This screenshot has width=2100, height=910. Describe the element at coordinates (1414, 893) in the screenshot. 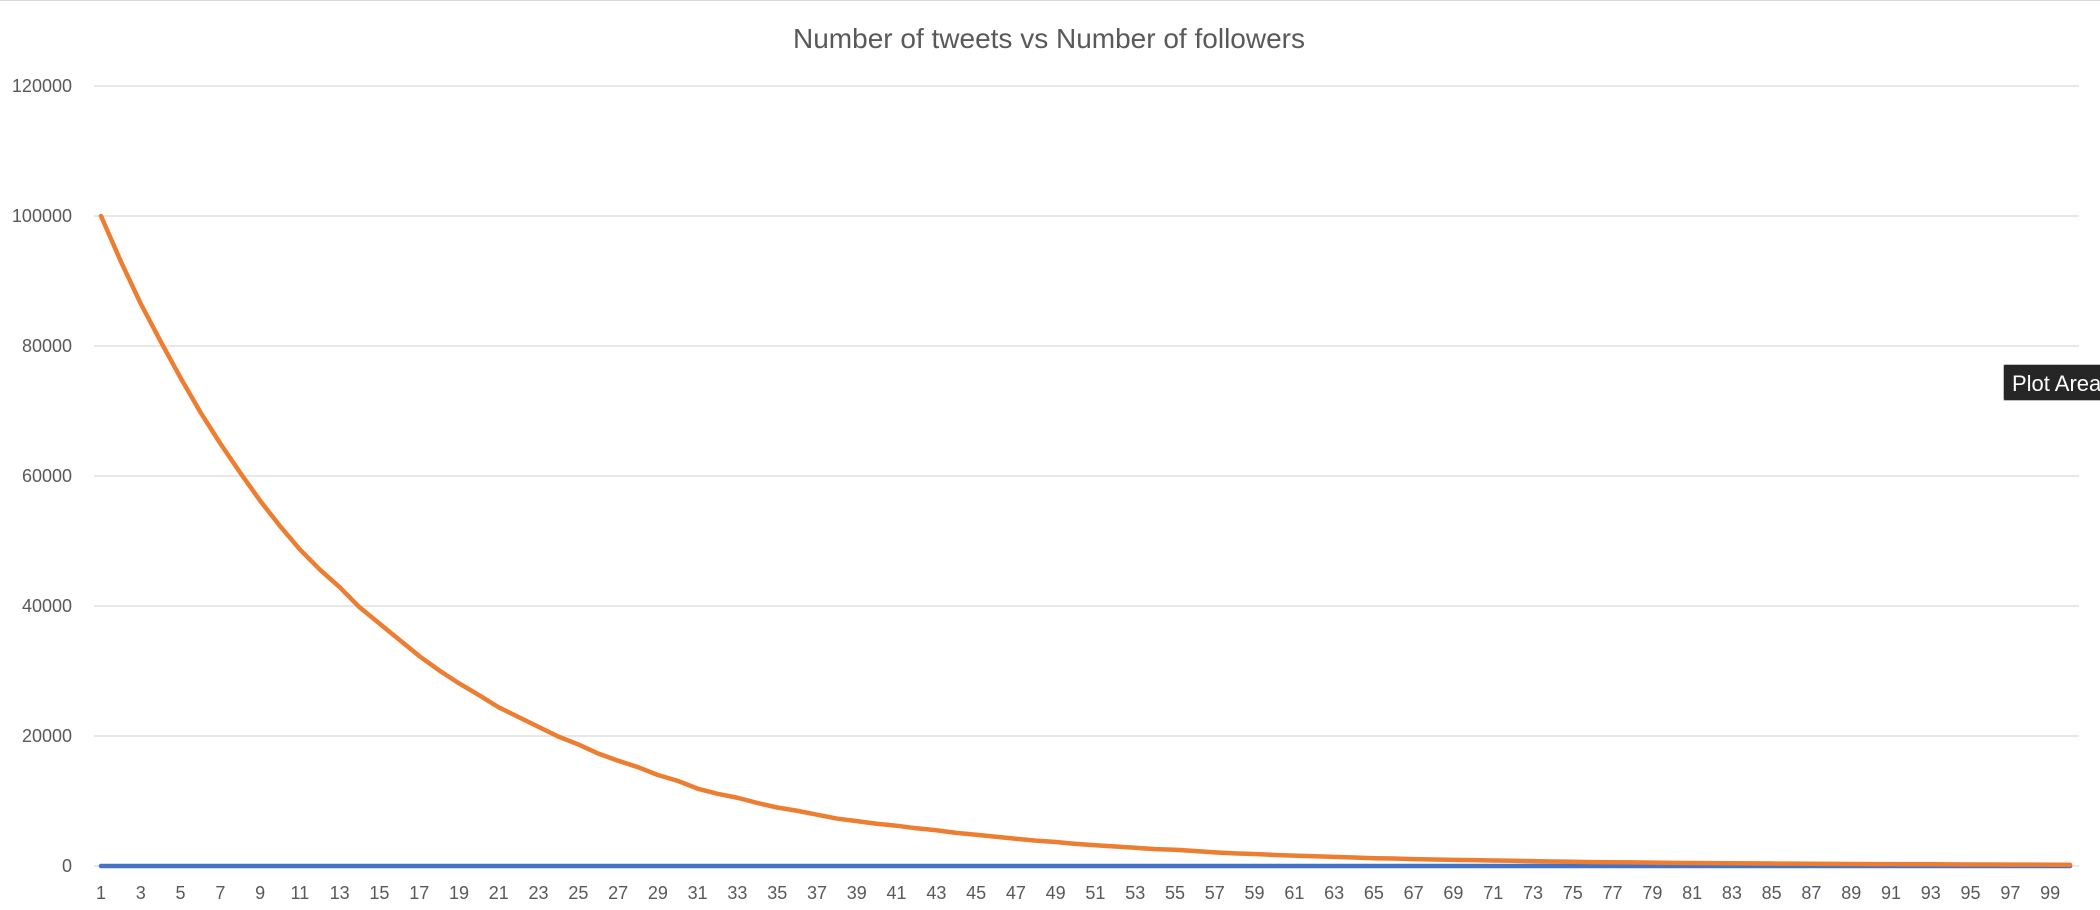

I see `x-tick-label: 67` at that location.